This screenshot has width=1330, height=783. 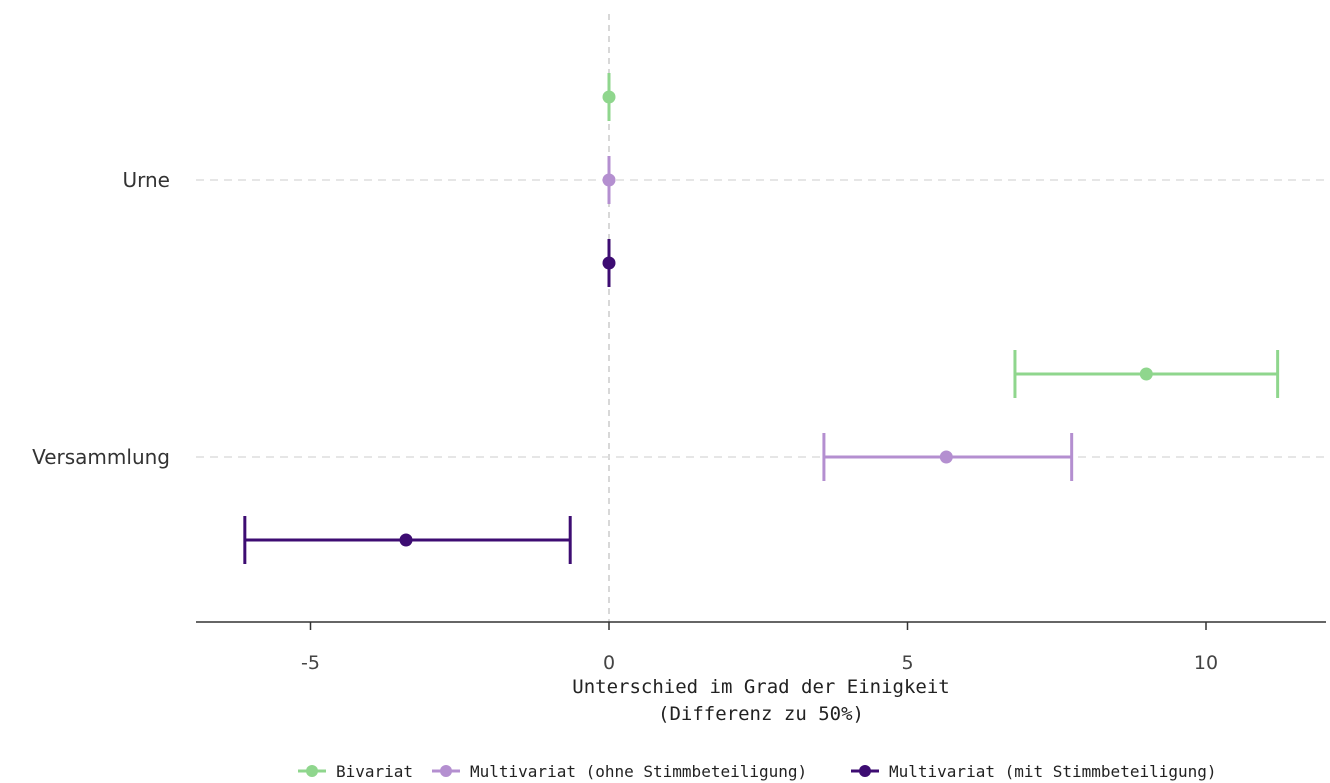 What do you see at coordinates (101, 318) in the screenshot?
I see `category-labels: Urne Versammlung` at bounding box center [101, 318].